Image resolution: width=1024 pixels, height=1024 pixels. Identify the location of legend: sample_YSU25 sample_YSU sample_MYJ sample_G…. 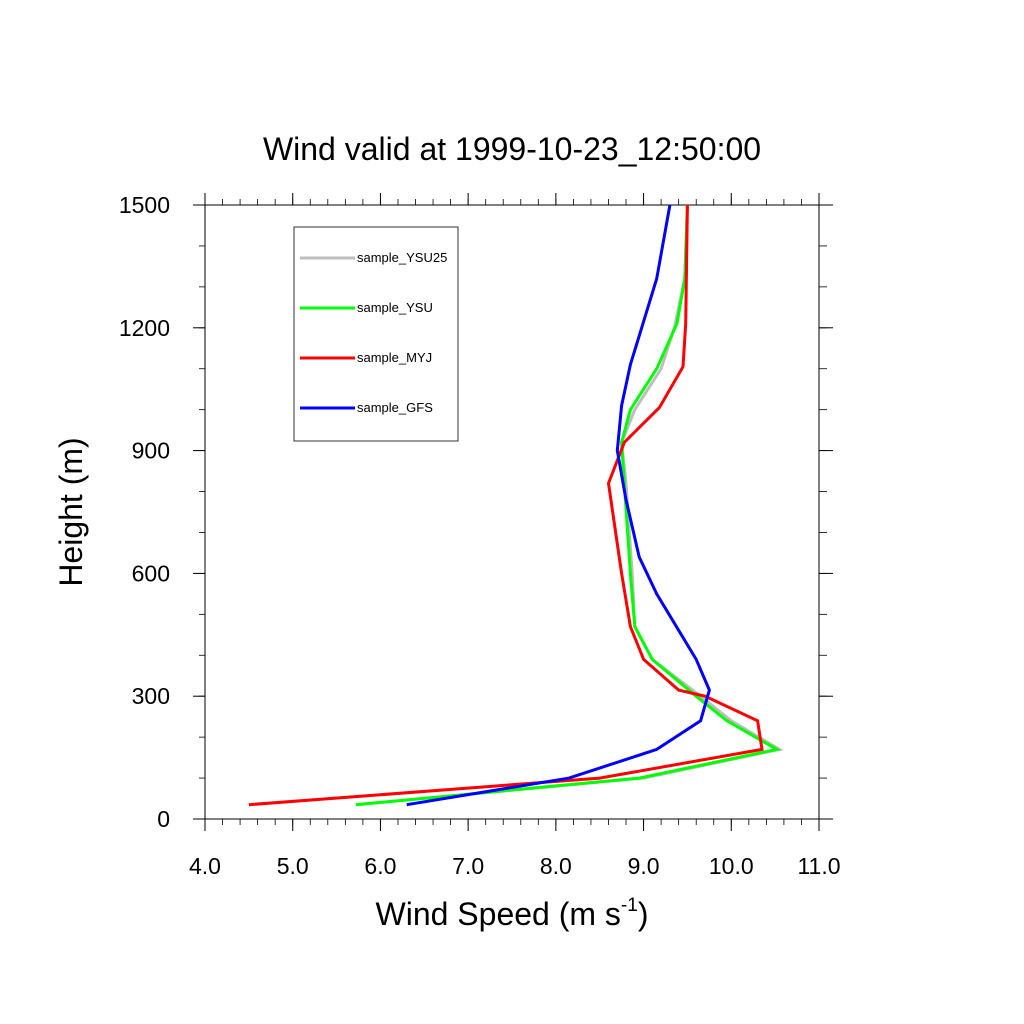
(376, 334).